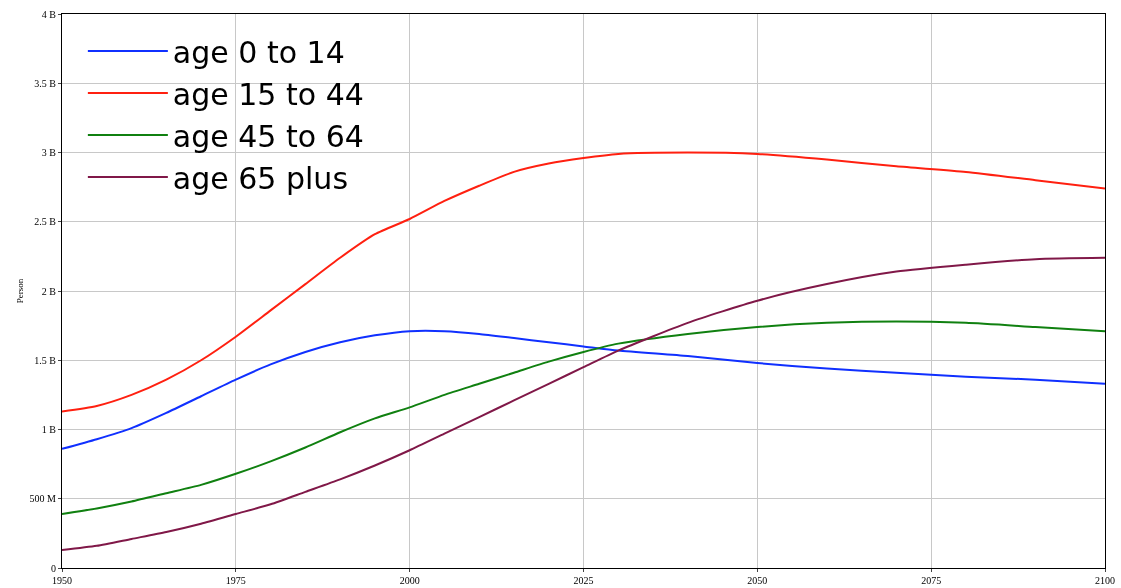 The width and height of the screenshot is (1121, 588). What do you see at coordinates (49, 291) in the screenshot?
I see `y-tick-label: 2 B` at bounding box center [49, 291].